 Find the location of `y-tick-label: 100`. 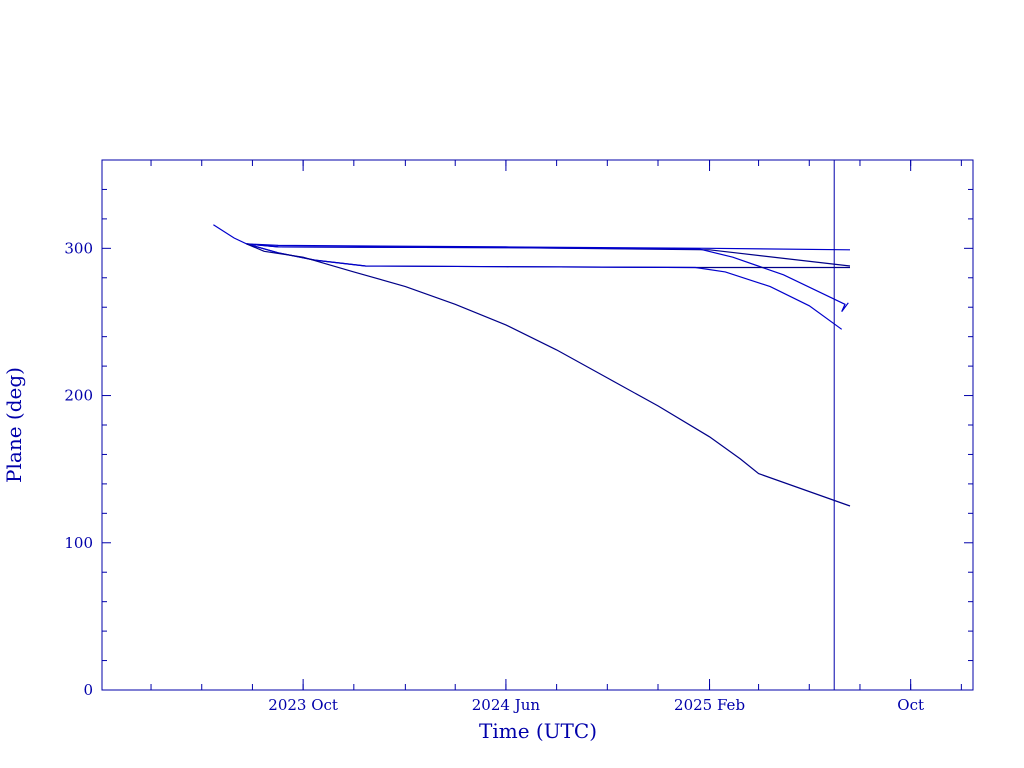

y-tick-label: 100 is located at coordinates (78, 543).